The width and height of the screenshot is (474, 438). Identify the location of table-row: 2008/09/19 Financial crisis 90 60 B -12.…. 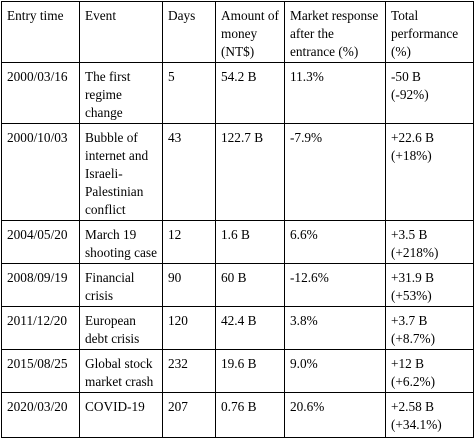
(237, 285).